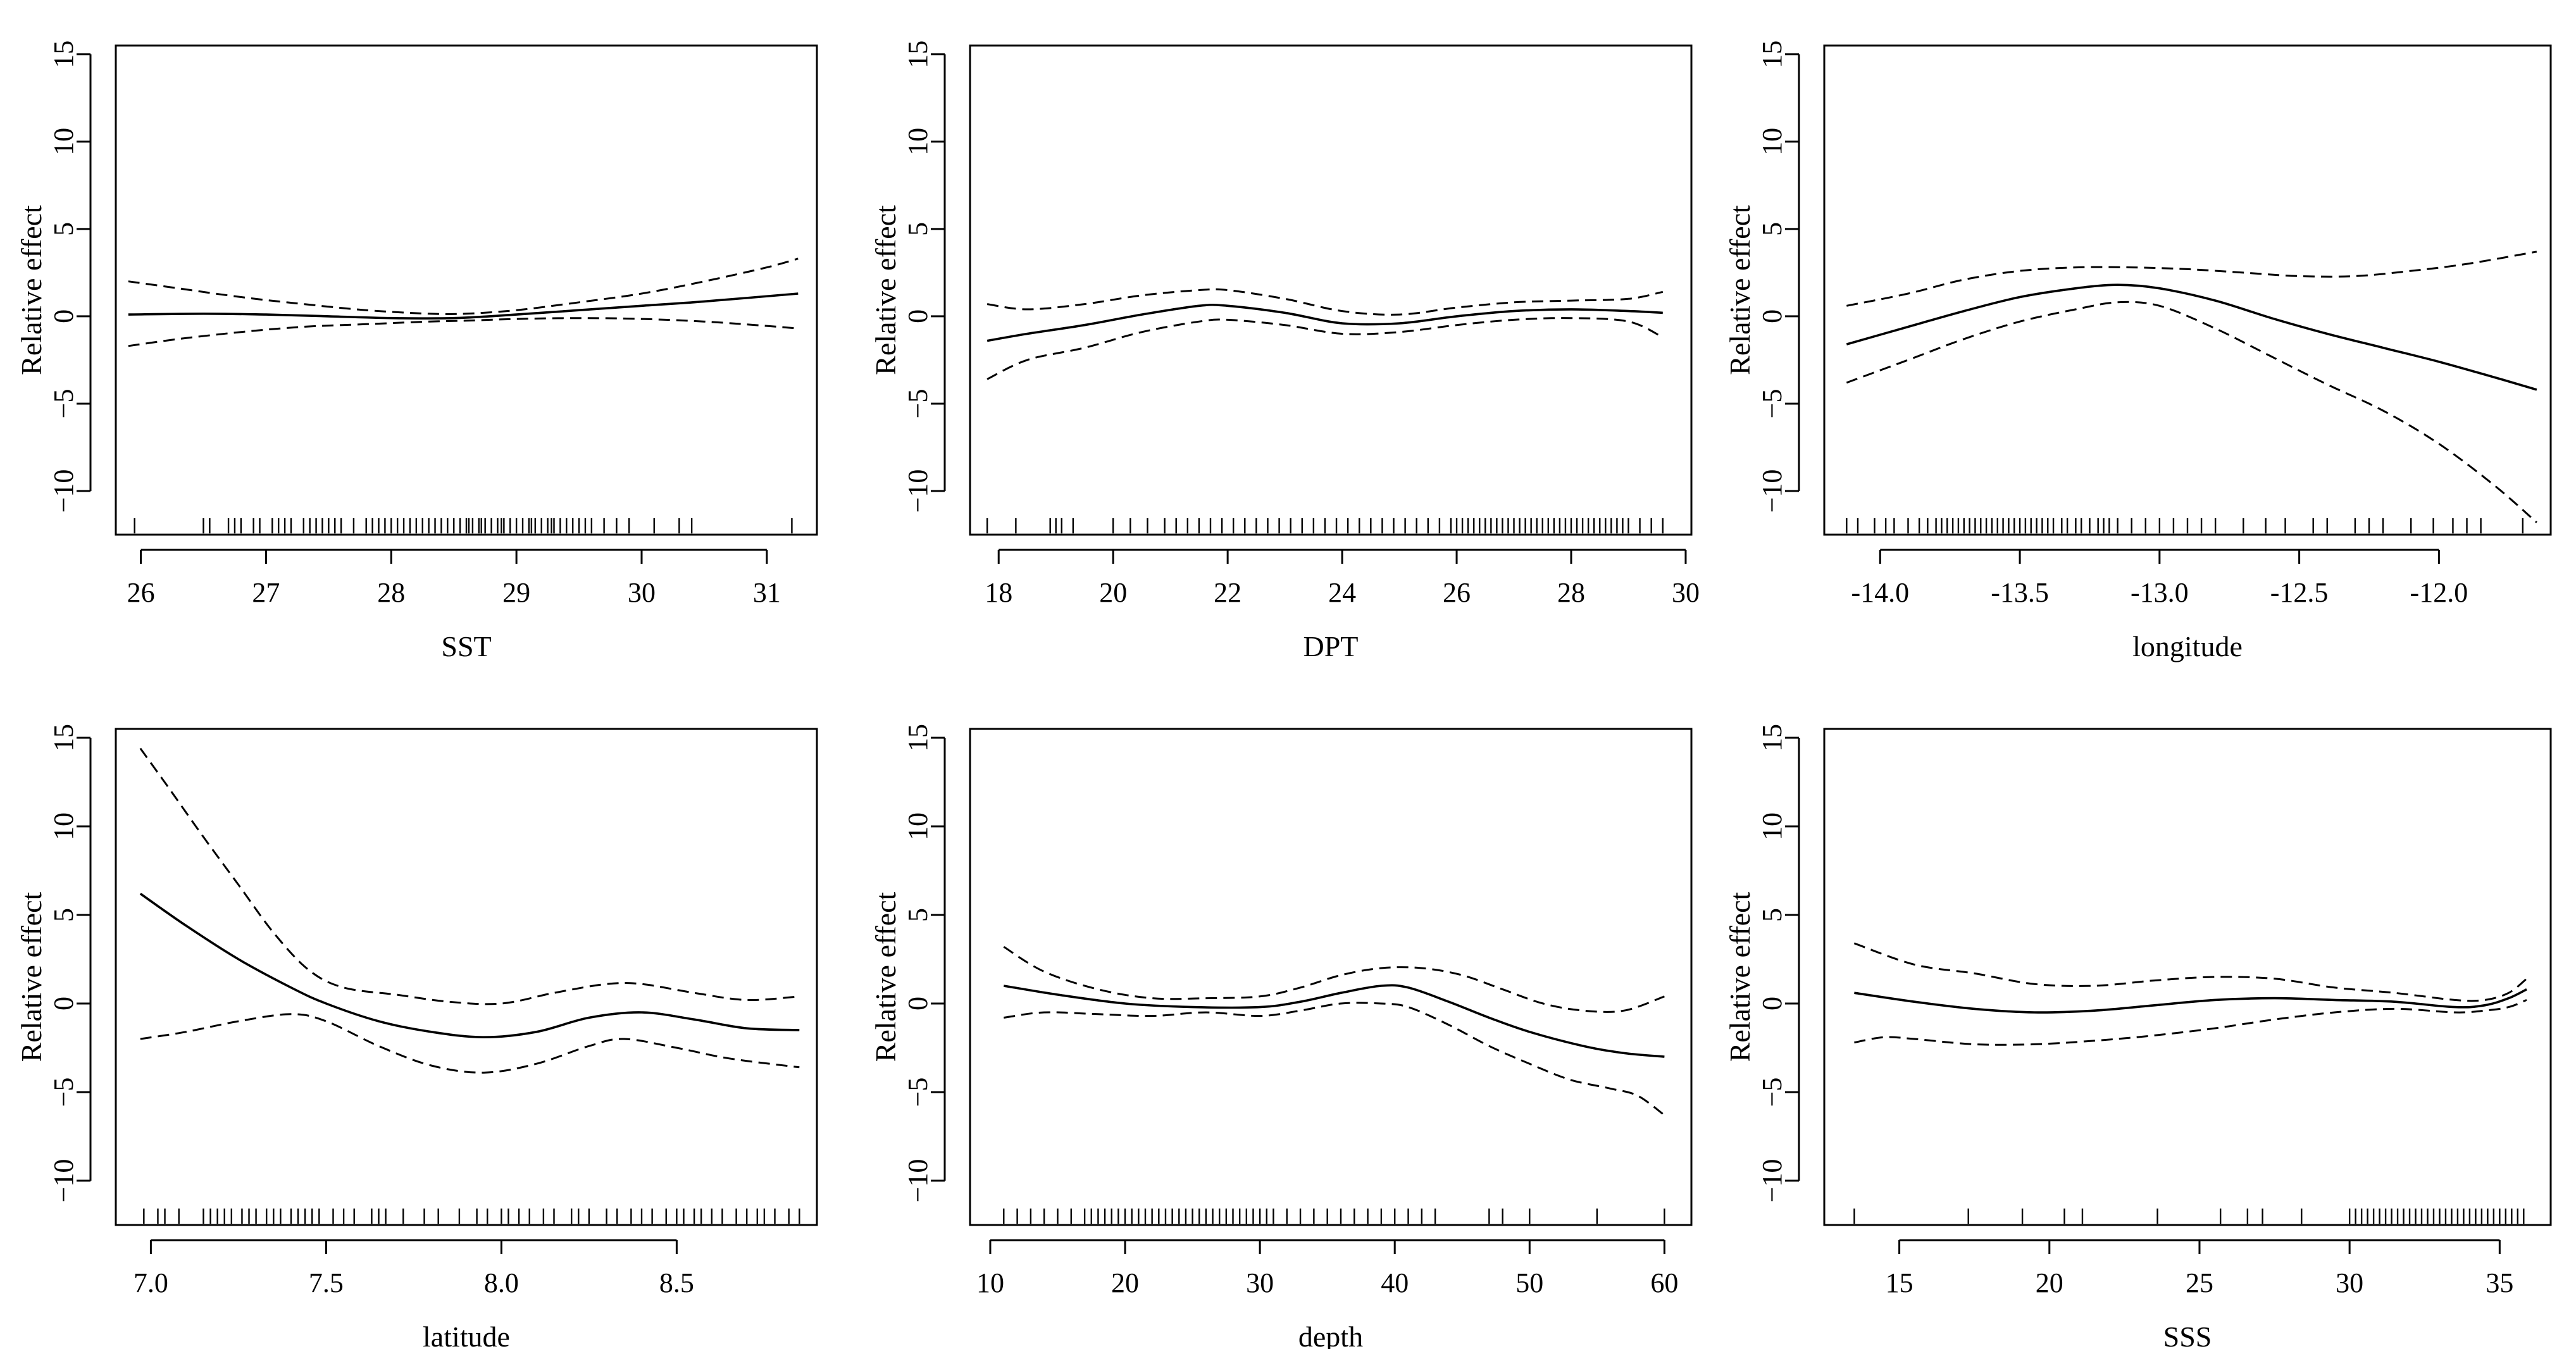 Image resolution: width=2576 pixels, height=1349 pixels. I want to click on x-tick-label: 50, so click(1529, 1282).